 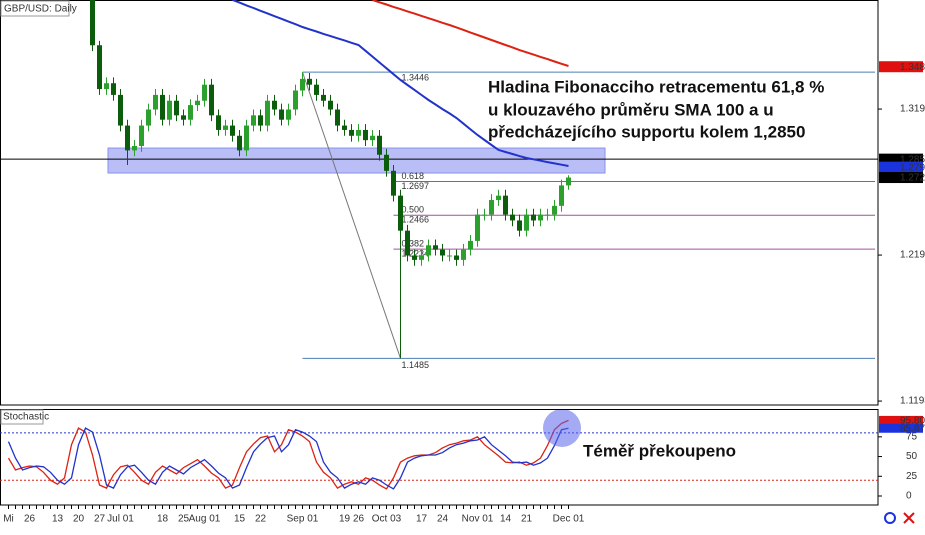 What do you see at coordinates (443, 519) in the screenshot?
I see `x-tick-label: 24` at bounding box center [443, 519].